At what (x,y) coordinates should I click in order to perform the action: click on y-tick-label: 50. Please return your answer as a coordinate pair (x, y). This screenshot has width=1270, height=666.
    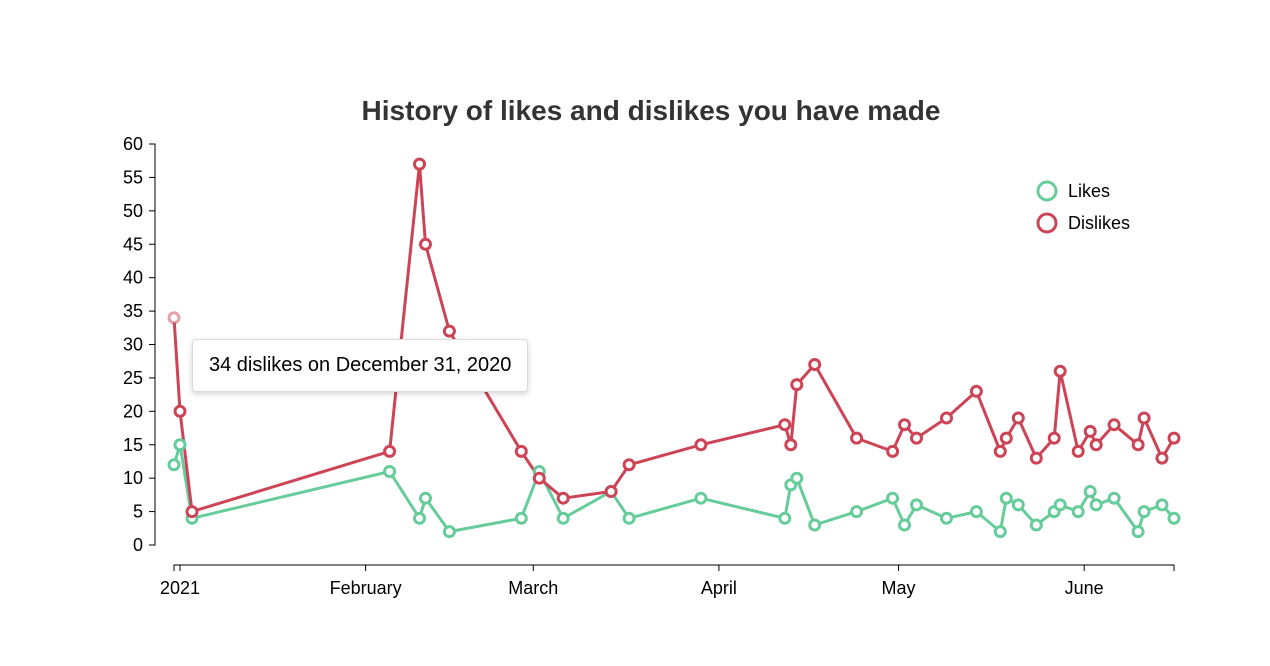
    Looking at the image, I should click on (133, 211).